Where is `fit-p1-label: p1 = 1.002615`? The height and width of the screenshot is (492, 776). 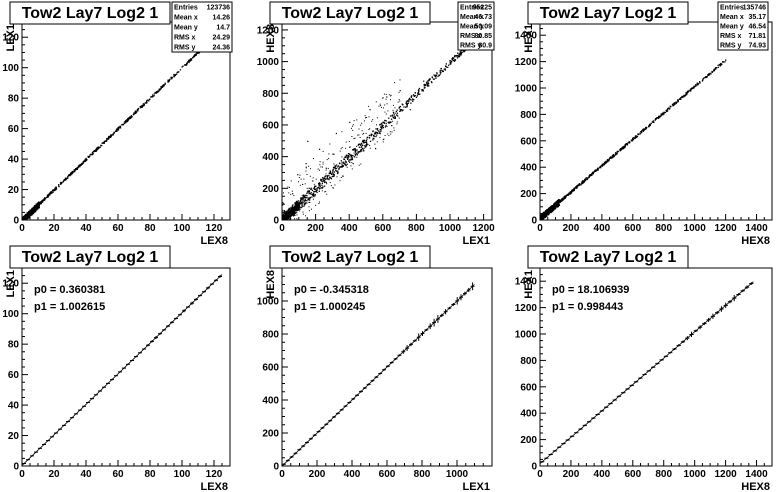
fit-p1-label: p1 = 1.002615 is located at coordinates (69, 307).